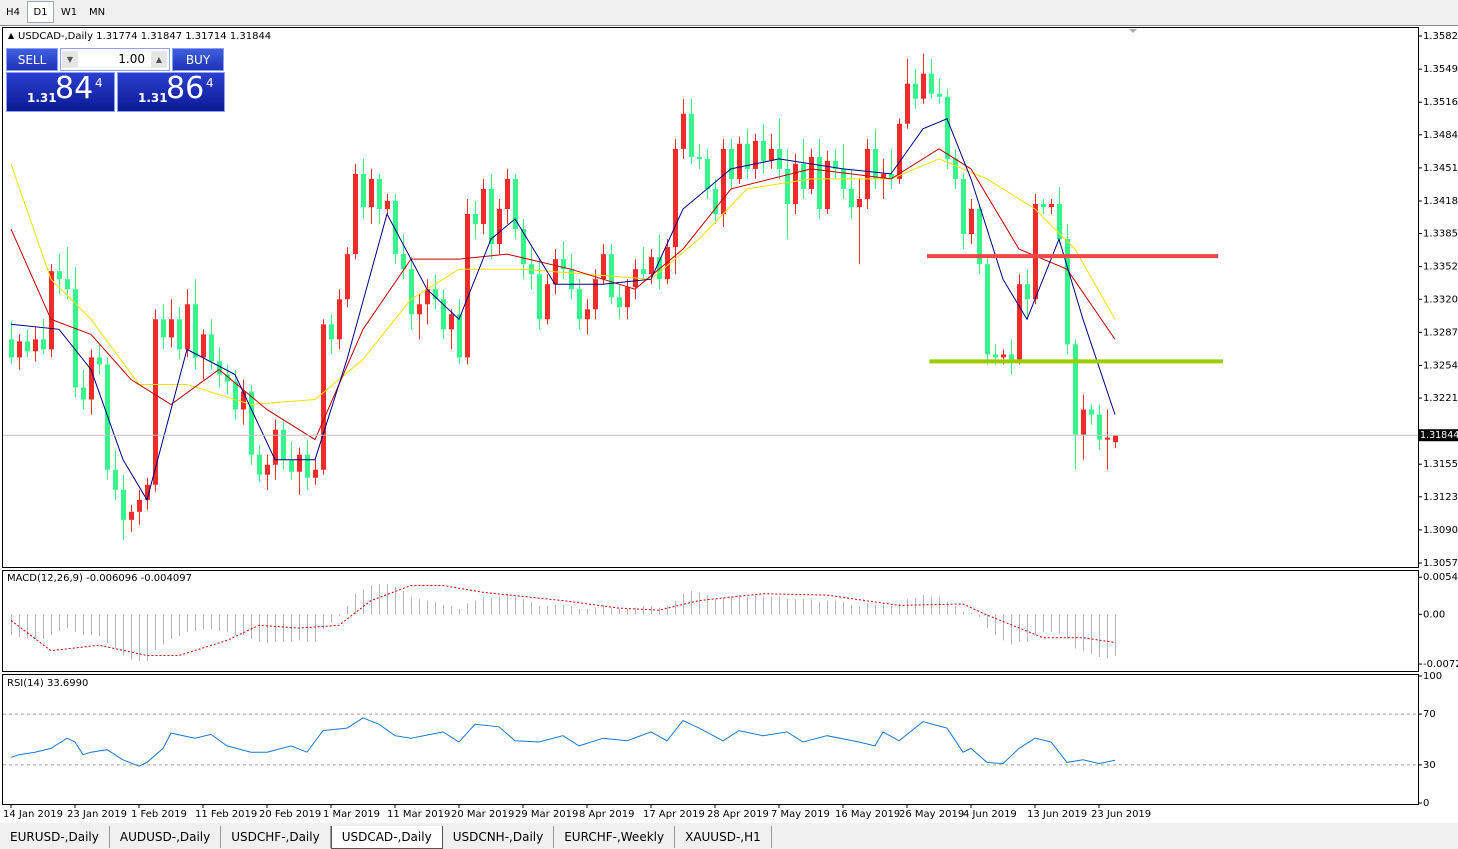 The width and height of the screenshot is (1458, 849). I want to click on bid-price: 1.31 84 4, so click(60, 91).